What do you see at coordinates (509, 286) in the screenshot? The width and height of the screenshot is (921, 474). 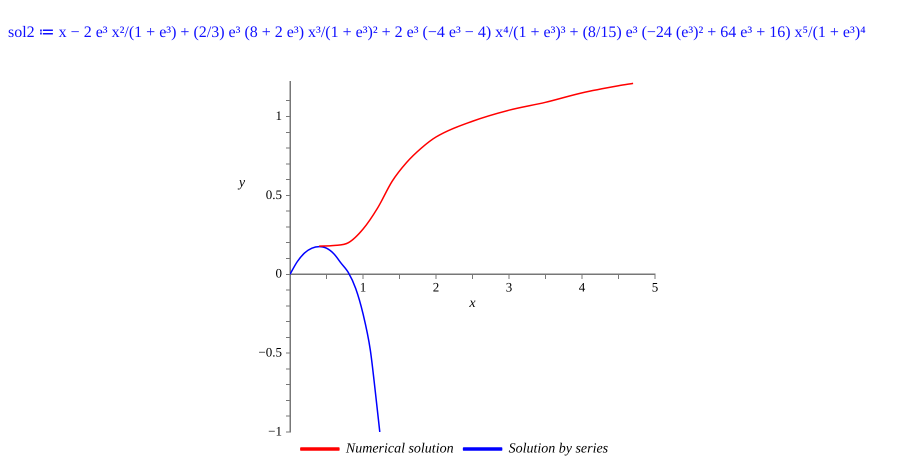 I see `x-tick-label: 3` at bounding box center [509, 286].